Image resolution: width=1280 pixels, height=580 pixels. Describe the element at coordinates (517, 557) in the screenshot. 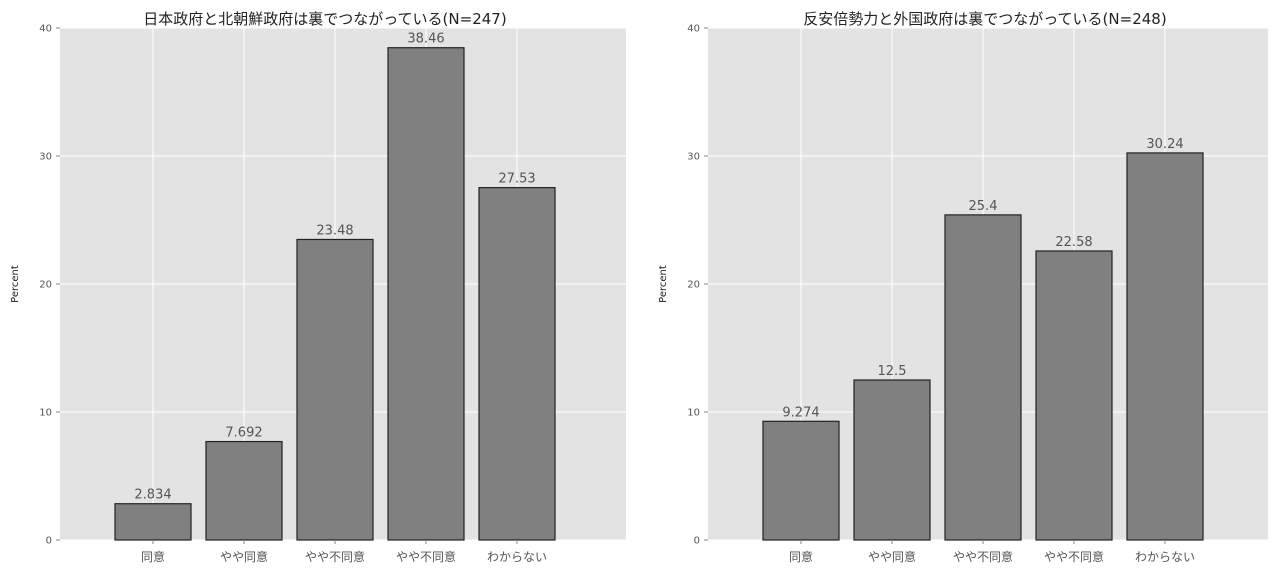

I see `chart1-category-label: わからない` at that location.